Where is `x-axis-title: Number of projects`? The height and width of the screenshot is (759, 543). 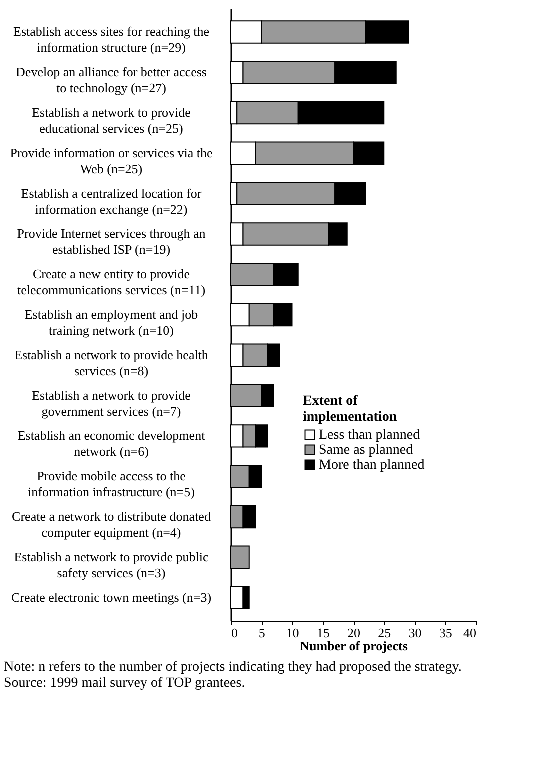
x-axis-title: Number of projects is located at coordinates (354, 646).